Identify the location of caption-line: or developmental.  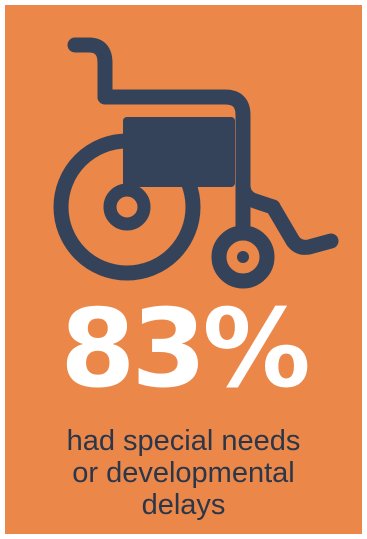
(183, 473).